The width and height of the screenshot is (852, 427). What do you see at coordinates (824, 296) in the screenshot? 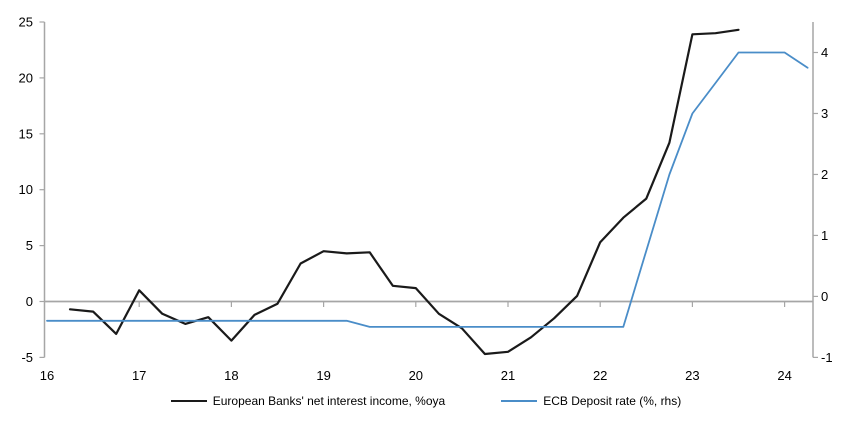
I see `right-axis-tick-label: 0` at bounding box center [824, 296].